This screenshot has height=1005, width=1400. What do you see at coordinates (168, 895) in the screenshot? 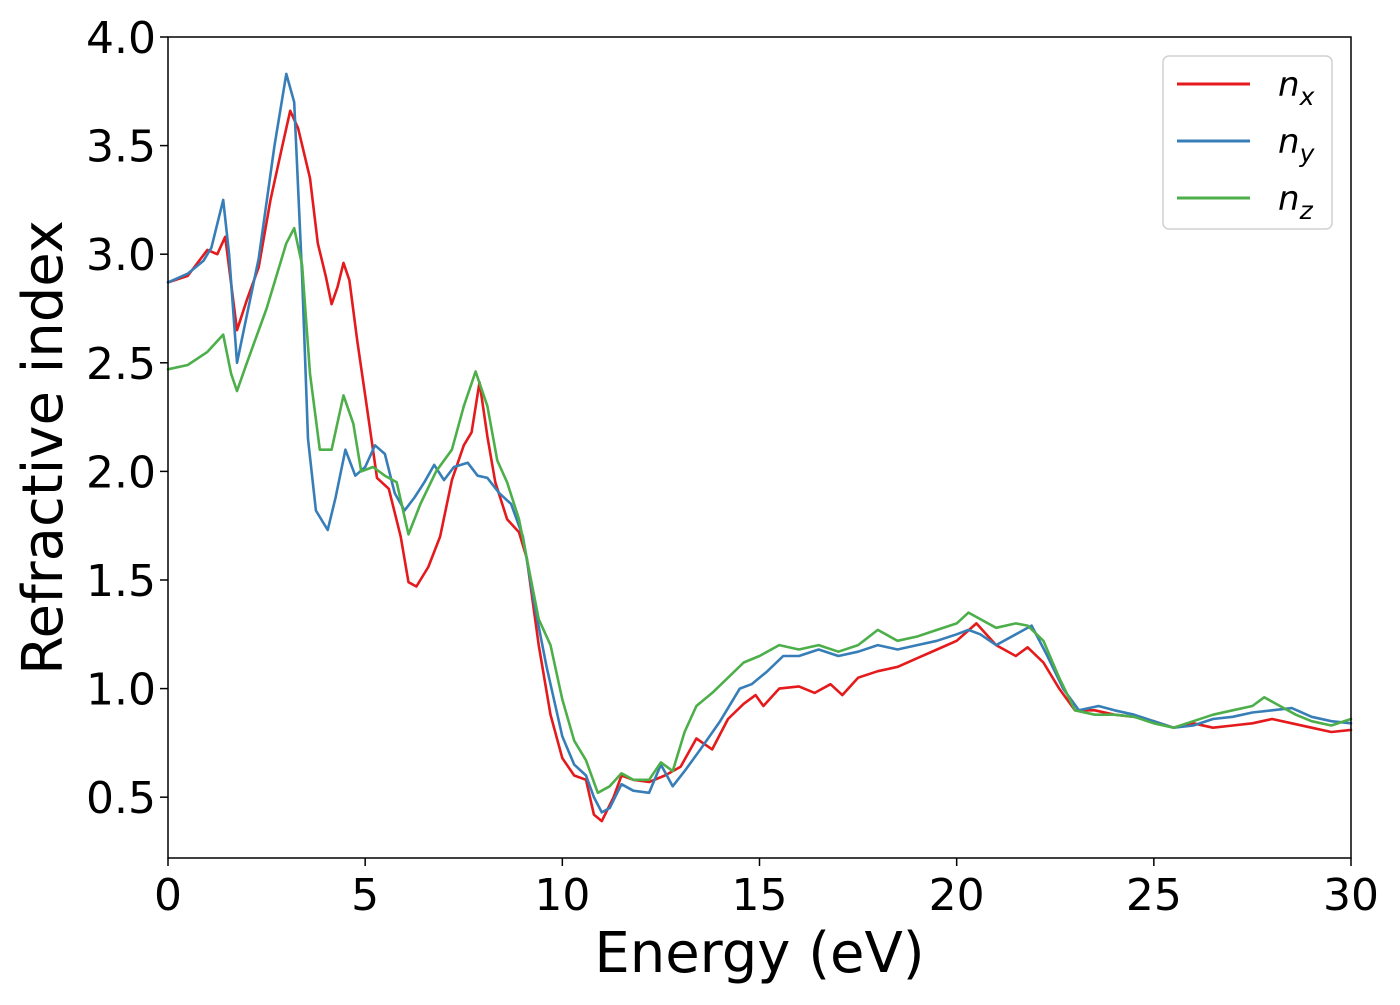
I see `x-tick-label: 0` at bounding box center [168, 895].